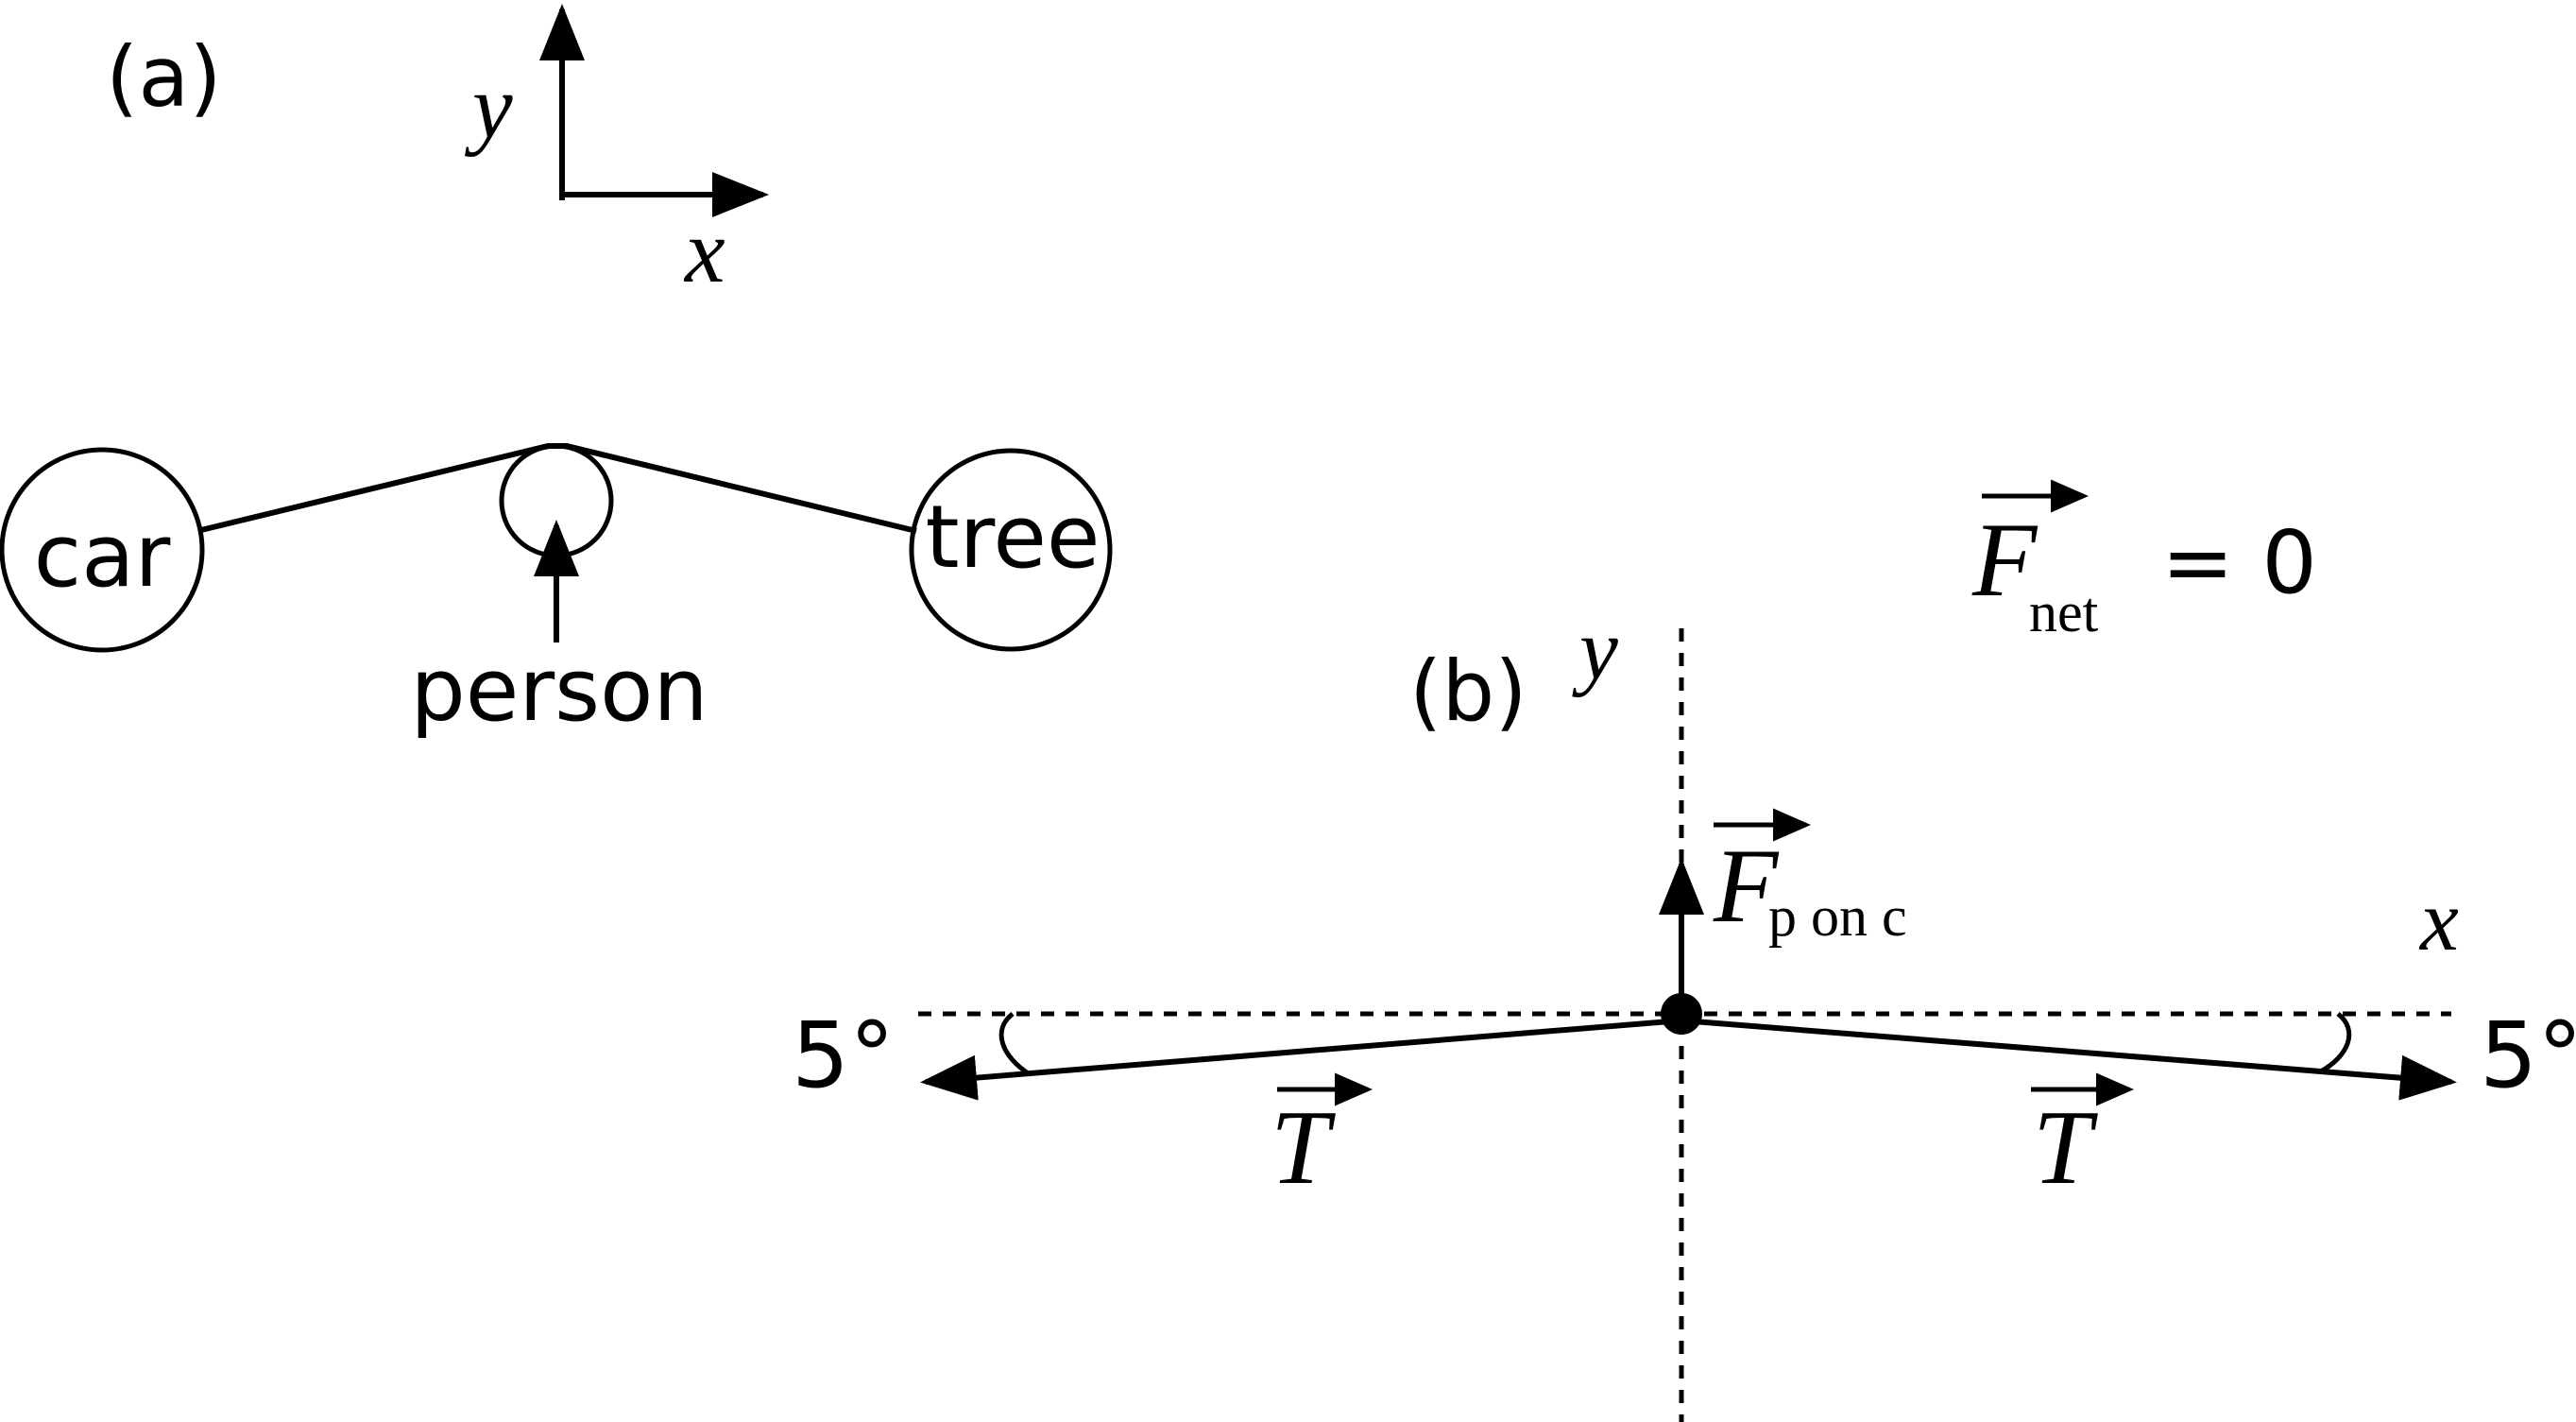  I want to click on axes-indicator: y x, so click(617, 152).